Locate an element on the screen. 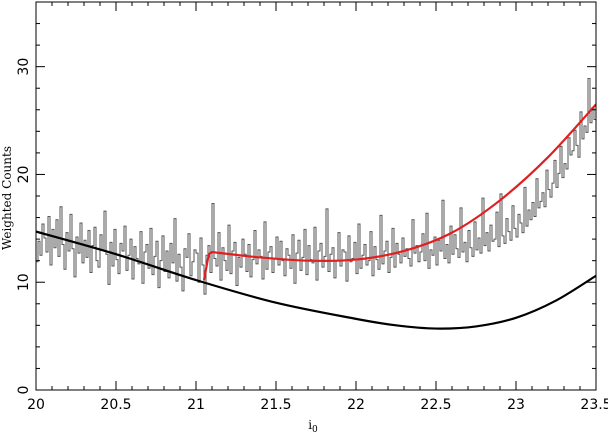  x-axis-label: i0 is located at coordinates (313, 426).